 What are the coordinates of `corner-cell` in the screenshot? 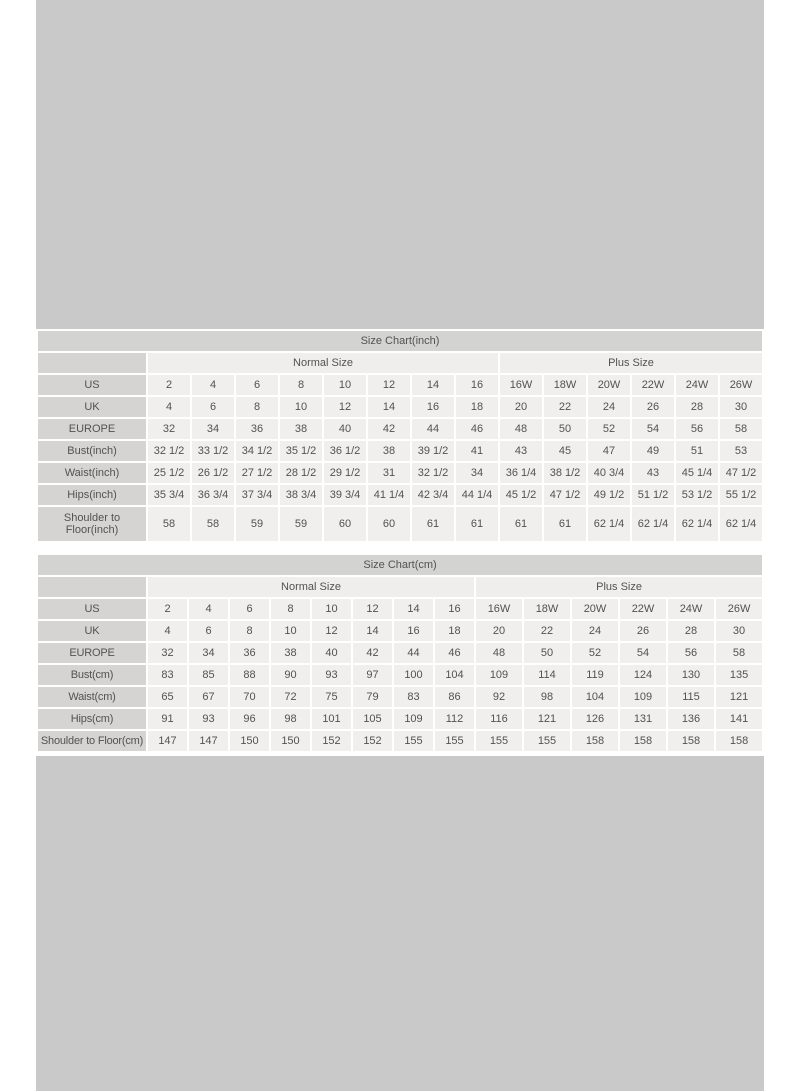 It's located at (92, 363).